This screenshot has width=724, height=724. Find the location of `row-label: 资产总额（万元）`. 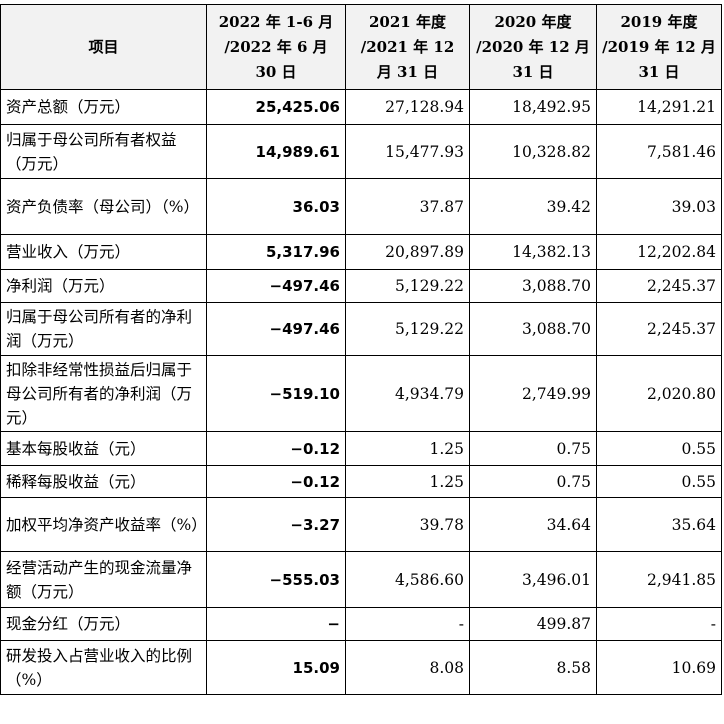

row-label: 资产总额（万元） is located at coordinates (103, 107).